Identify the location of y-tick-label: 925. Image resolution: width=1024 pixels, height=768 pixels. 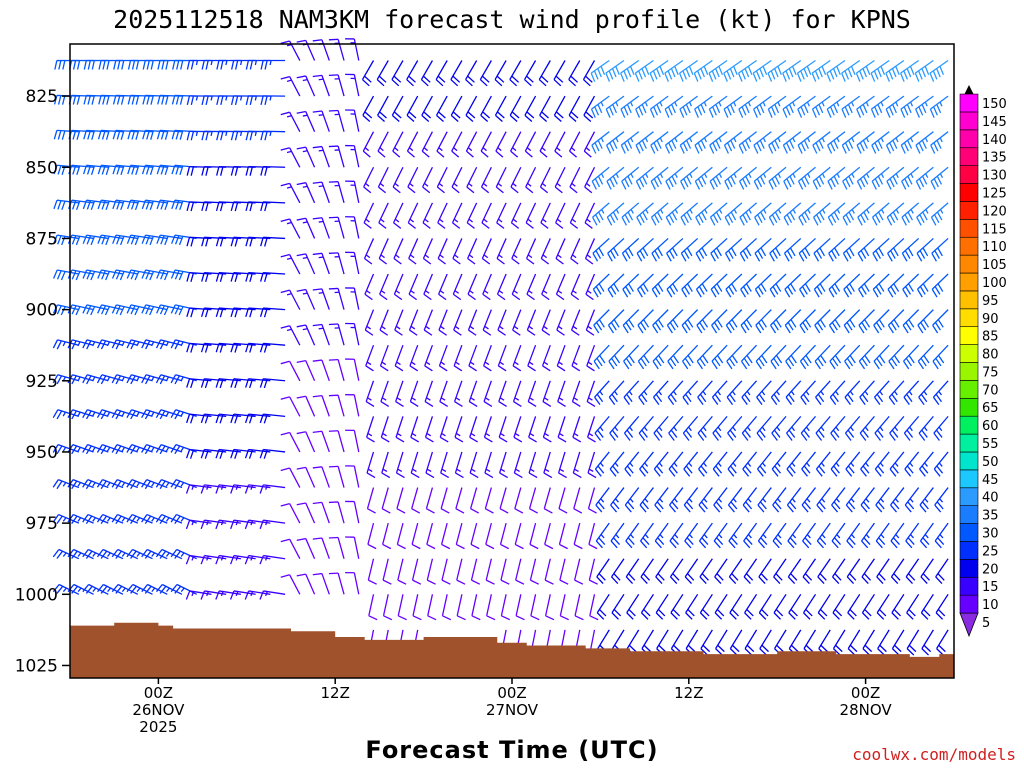
(42, 382).